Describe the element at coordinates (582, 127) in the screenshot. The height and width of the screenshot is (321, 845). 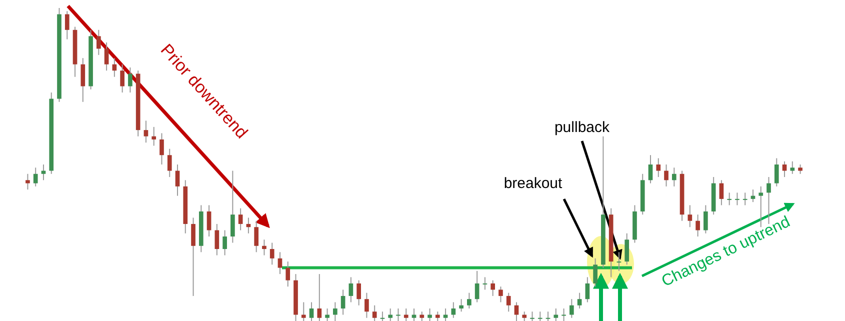
I see `annotation: pullback` at that location.